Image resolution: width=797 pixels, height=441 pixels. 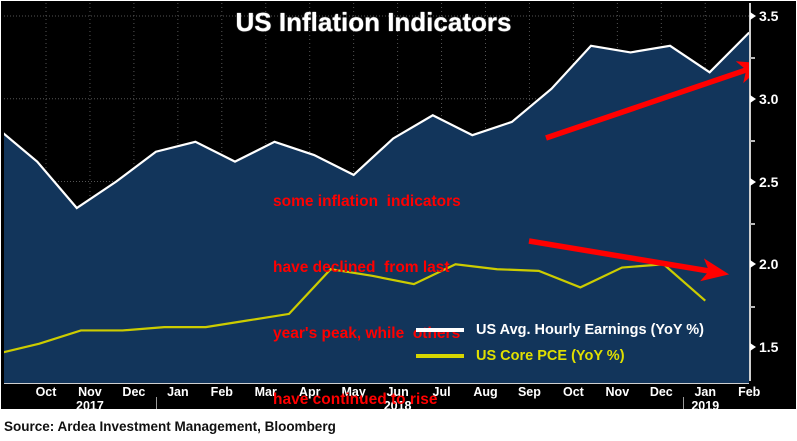 What do you see at coordinates (440, 356) in the screenshot?
I see `legend-swatch-pce` at bounding box center [440, 356].